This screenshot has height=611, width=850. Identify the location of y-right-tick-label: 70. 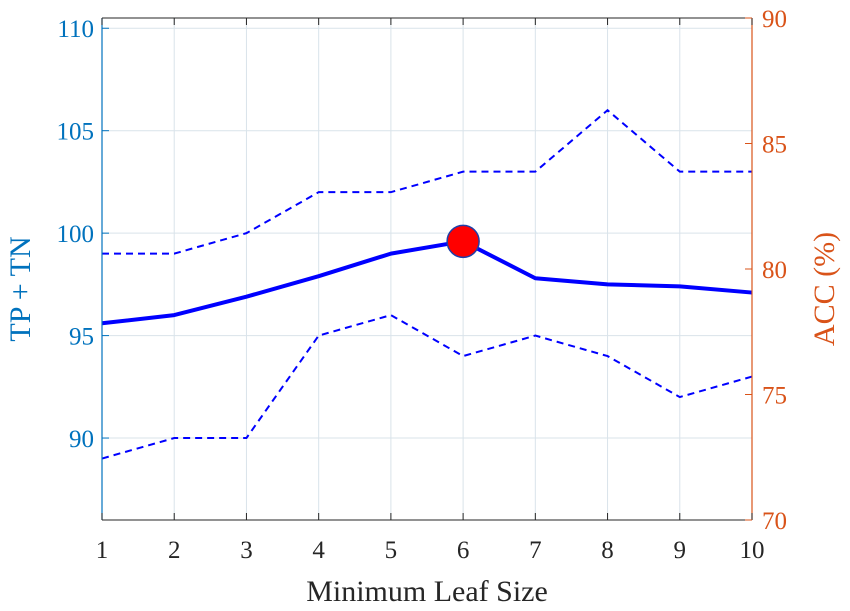
(774, 521).